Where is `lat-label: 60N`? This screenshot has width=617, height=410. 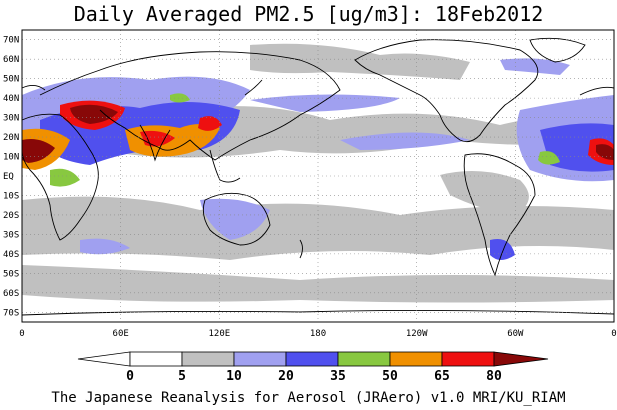 lat-label: 60N is located at coordinates (11, 60).